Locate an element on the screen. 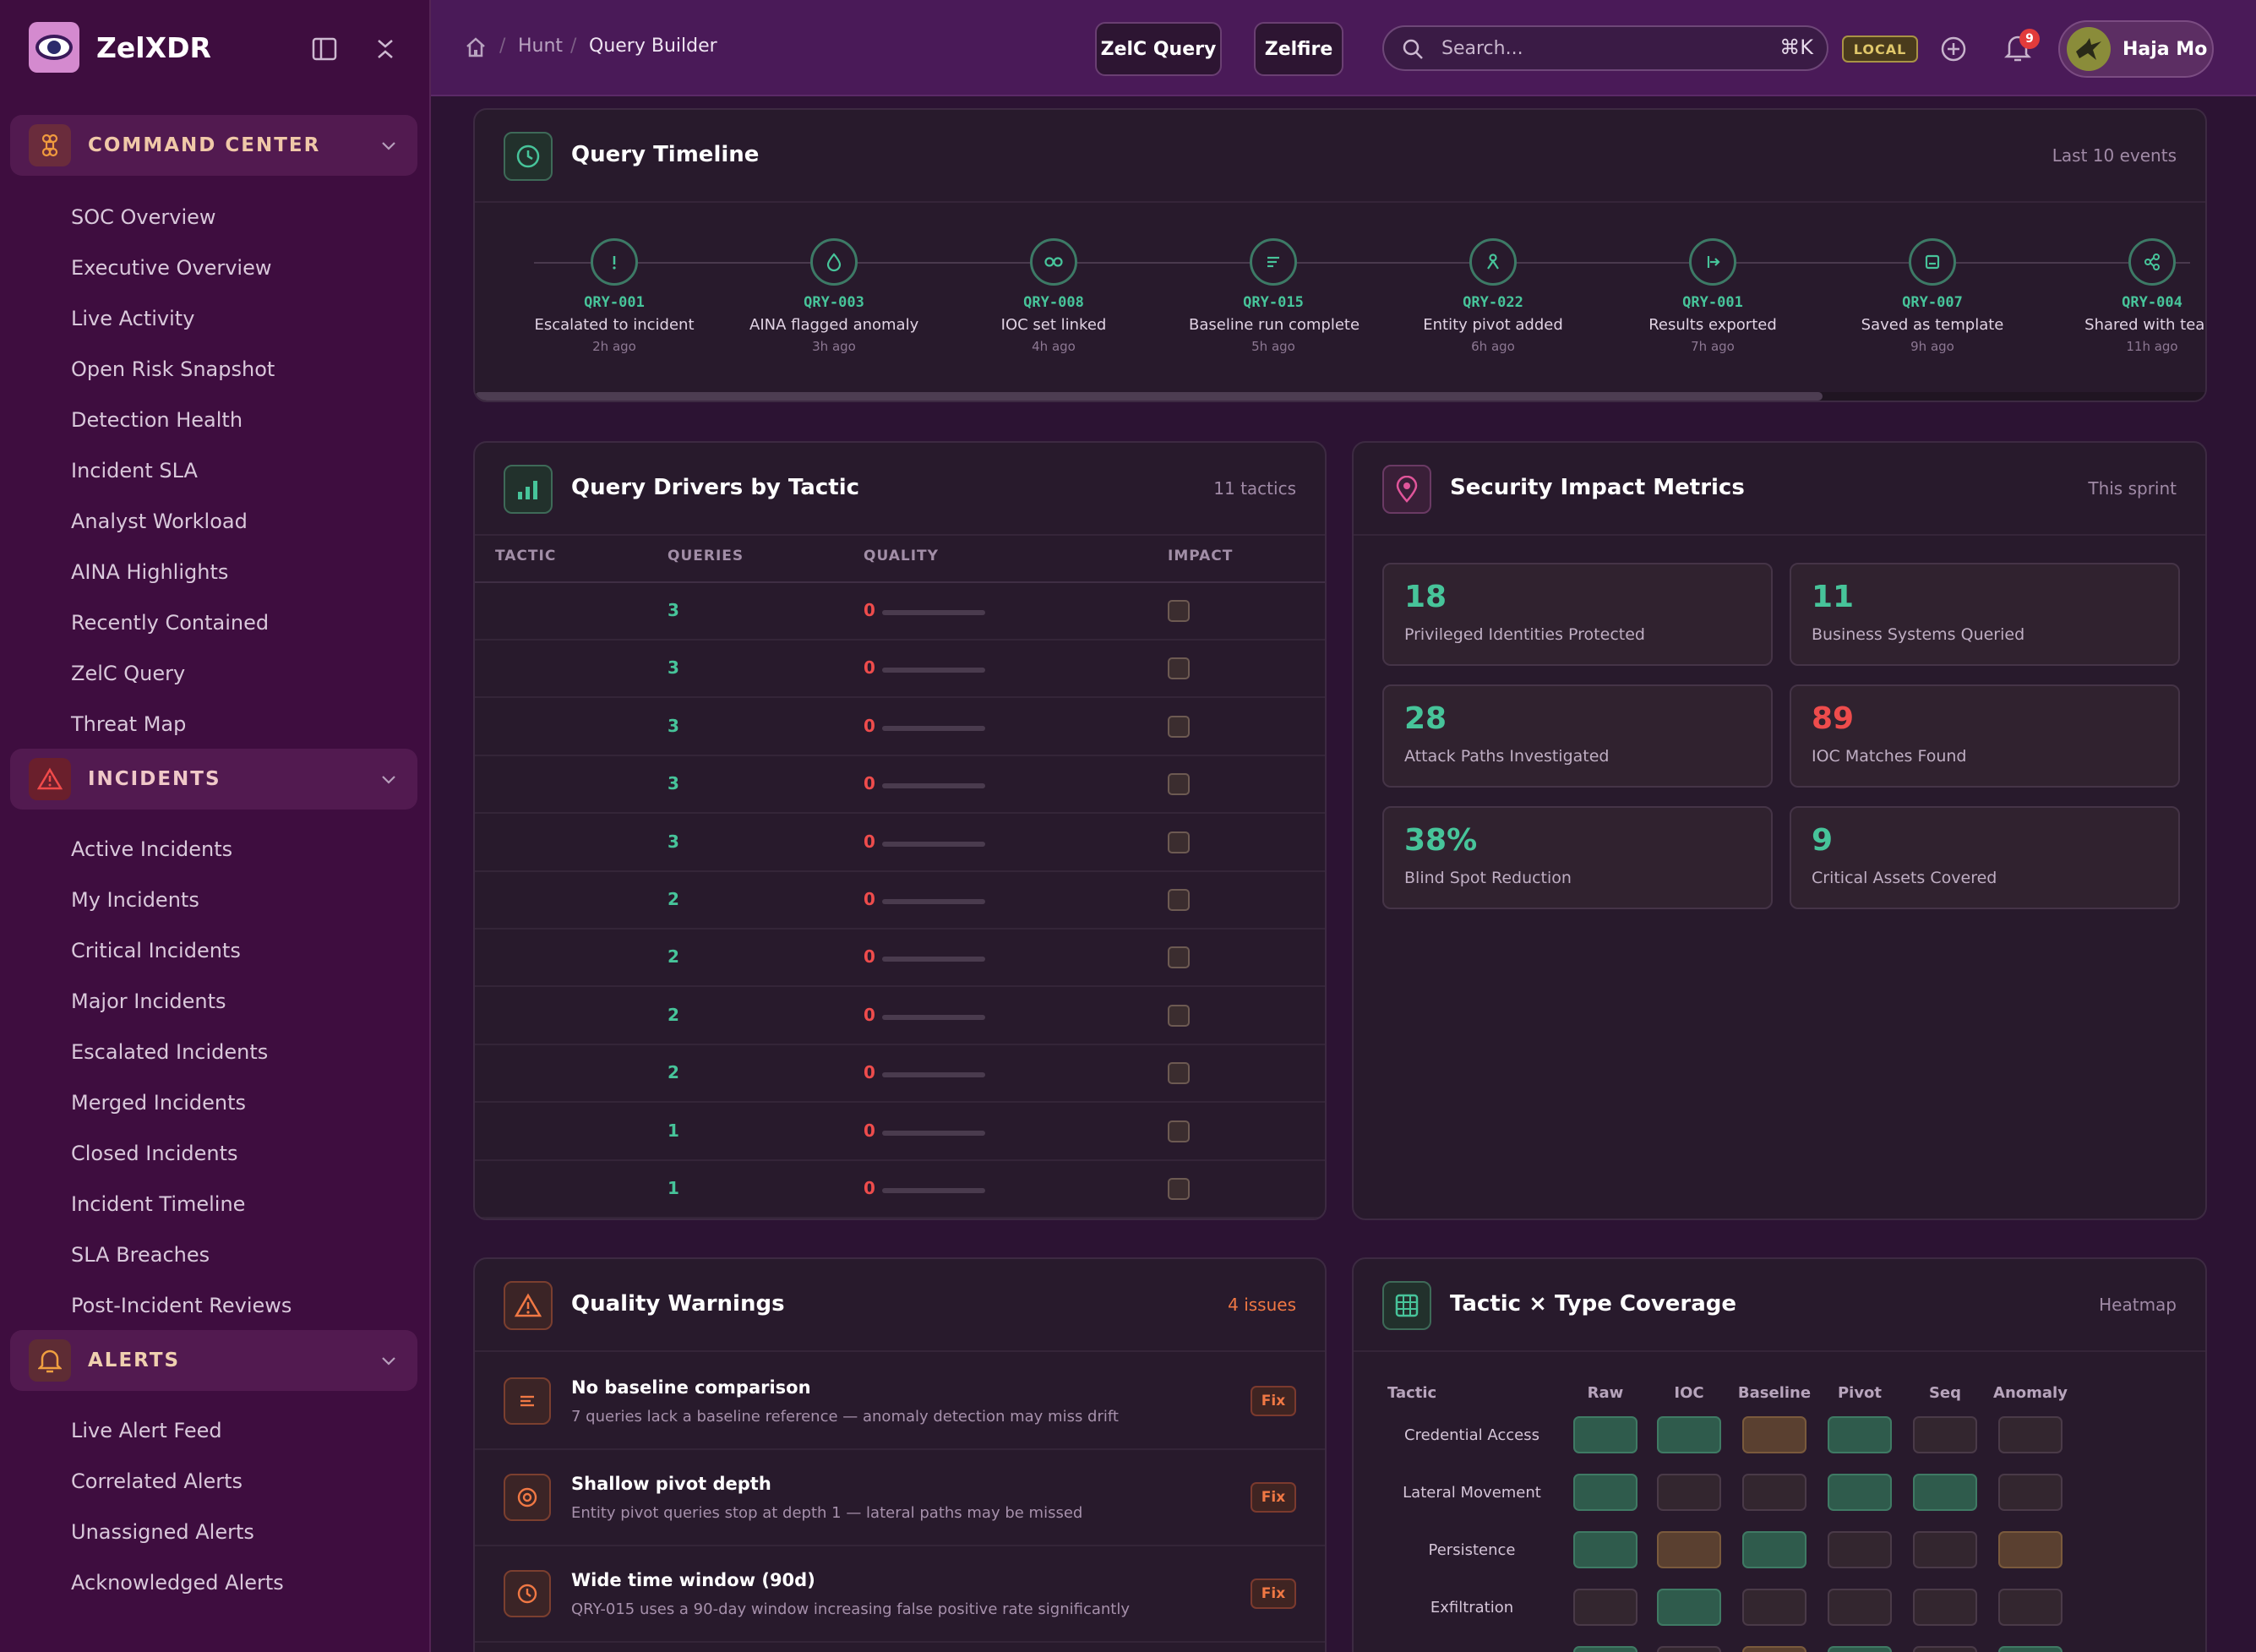 This screenshot has height=1652, width=2256. sidebar-item: Critical Incidents is located at coordinates (156, 951).